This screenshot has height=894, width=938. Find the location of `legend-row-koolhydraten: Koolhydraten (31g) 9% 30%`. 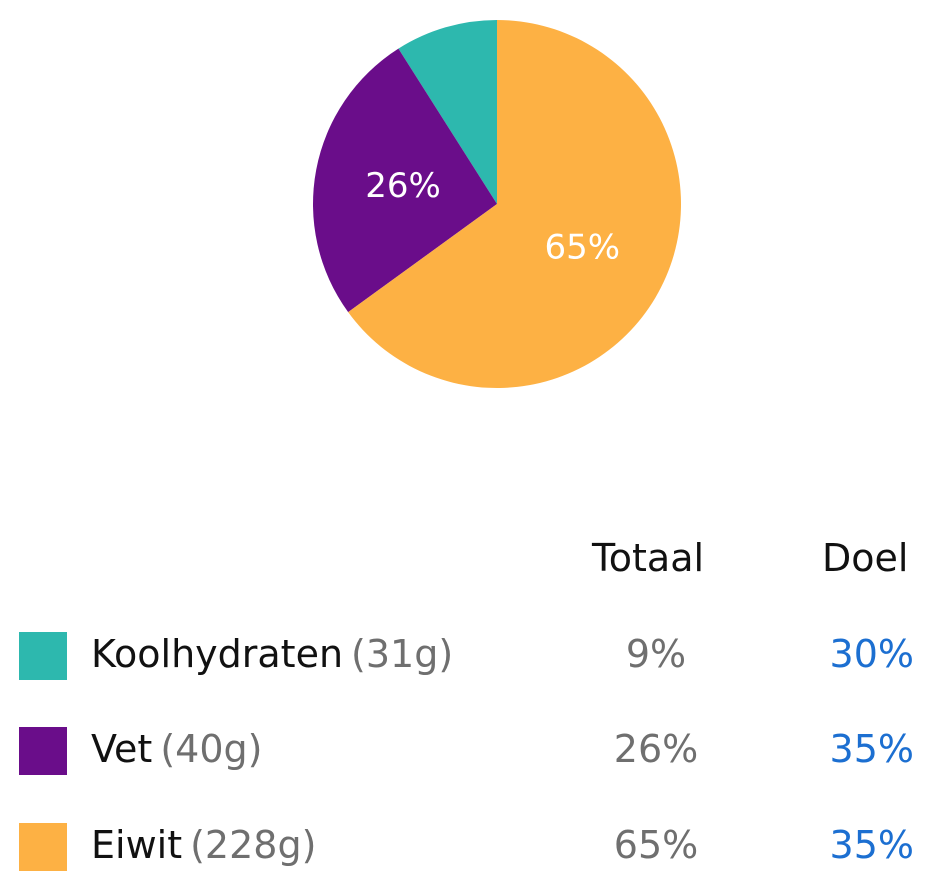

legend-row-koolhydraten: Koolhydraten (31g) 9% 30% is located at coordinates (469, 657).